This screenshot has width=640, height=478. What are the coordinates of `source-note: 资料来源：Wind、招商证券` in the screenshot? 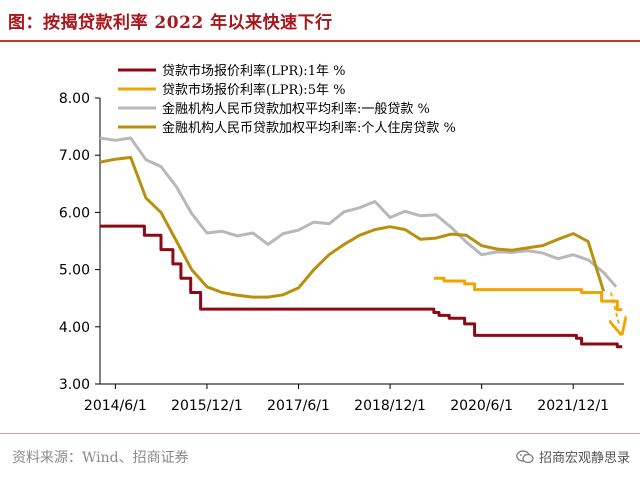 It's located at (100, 458).